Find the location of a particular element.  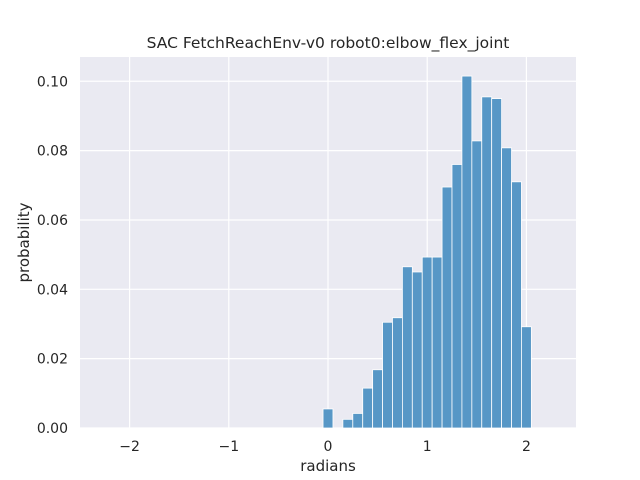

y-tick-label: 0.06 is located at coordinates (52, 221).